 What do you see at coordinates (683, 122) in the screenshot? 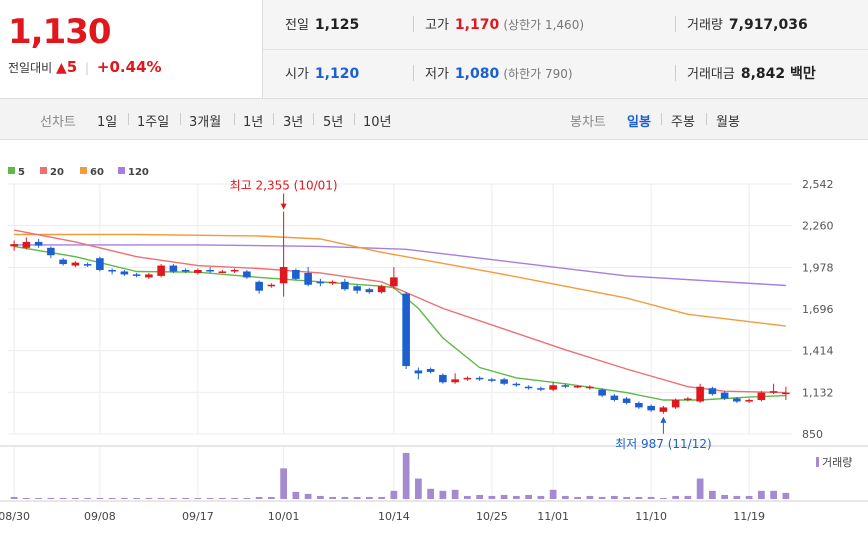
I see `candle-weekly: 주봉` at bounding box center [683, 122].